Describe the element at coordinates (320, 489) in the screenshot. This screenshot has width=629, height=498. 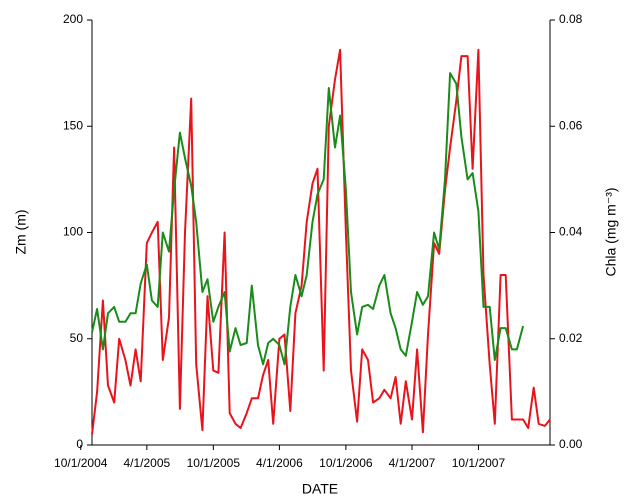
I see `x-axis-label: DATE` at that location.